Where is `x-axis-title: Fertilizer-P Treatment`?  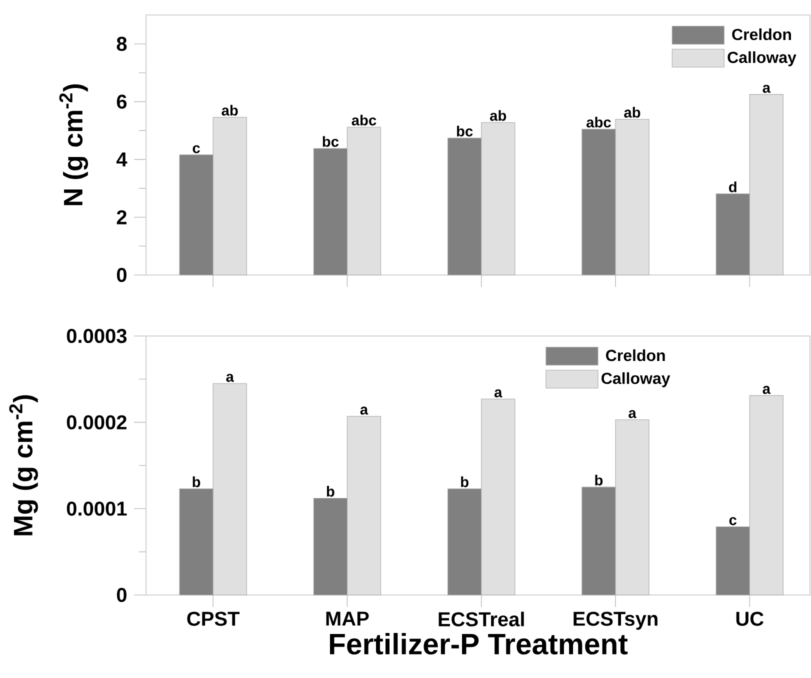 x-axis-title: Fertilizer-P Treatment is located at coordinates (479, 643).